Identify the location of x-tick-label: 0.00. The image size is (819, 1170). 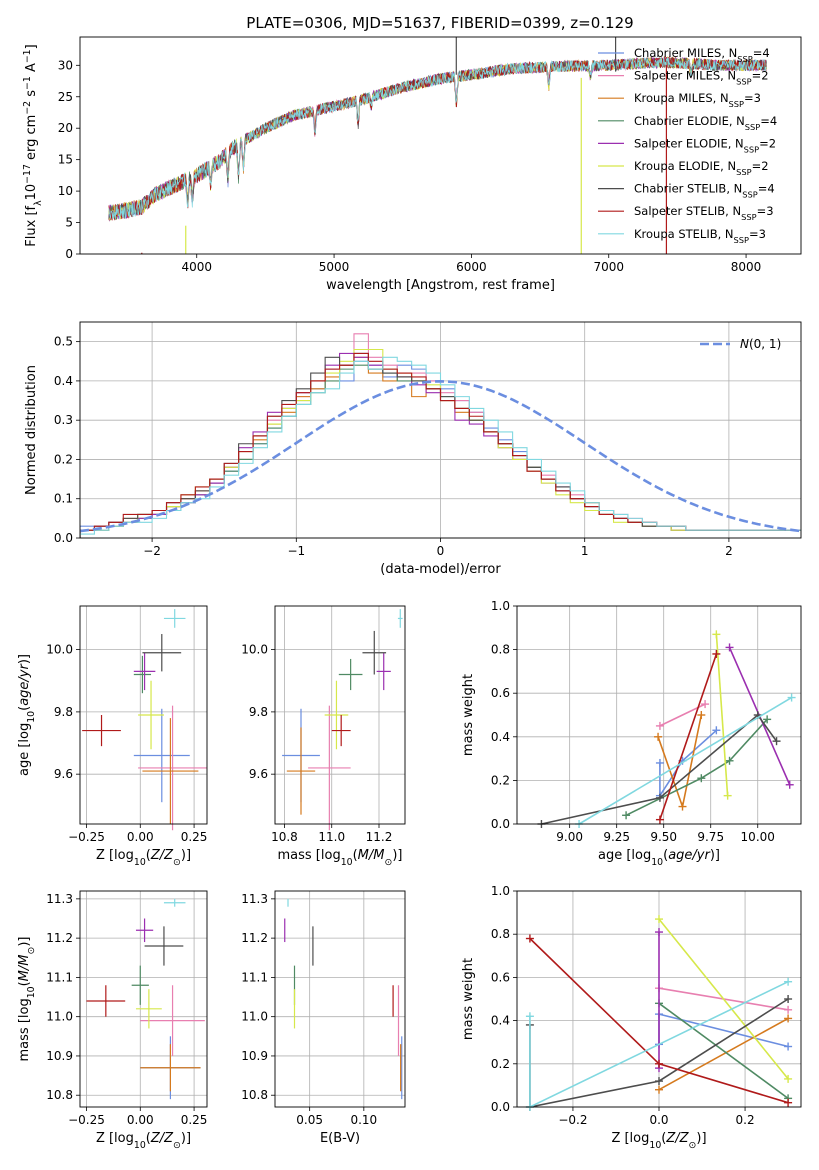
(140, 837).